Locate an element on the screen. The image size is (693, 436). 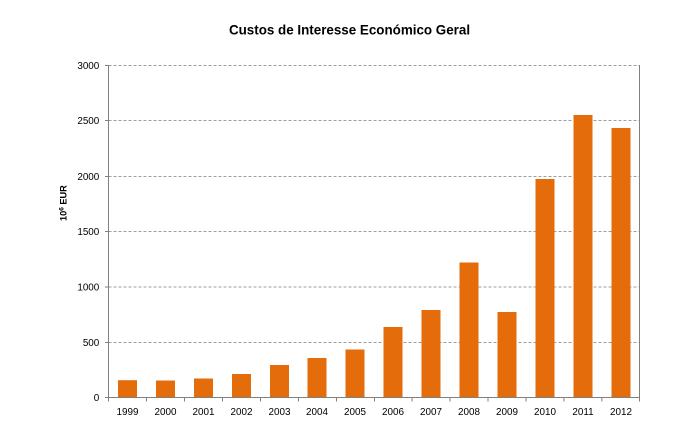
svg-text: 2006 is located at coordinates (393, 412).